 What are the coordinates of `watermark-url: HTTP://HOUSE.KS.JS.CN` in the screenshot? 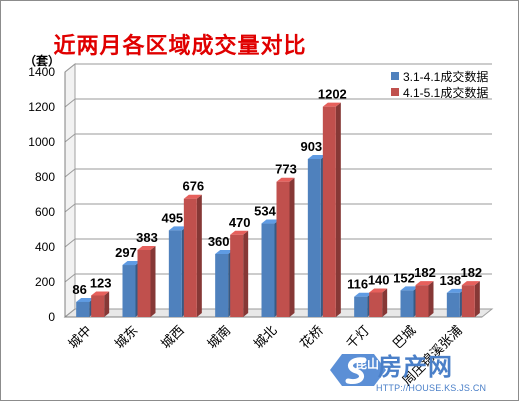 It's located at (431, 388).